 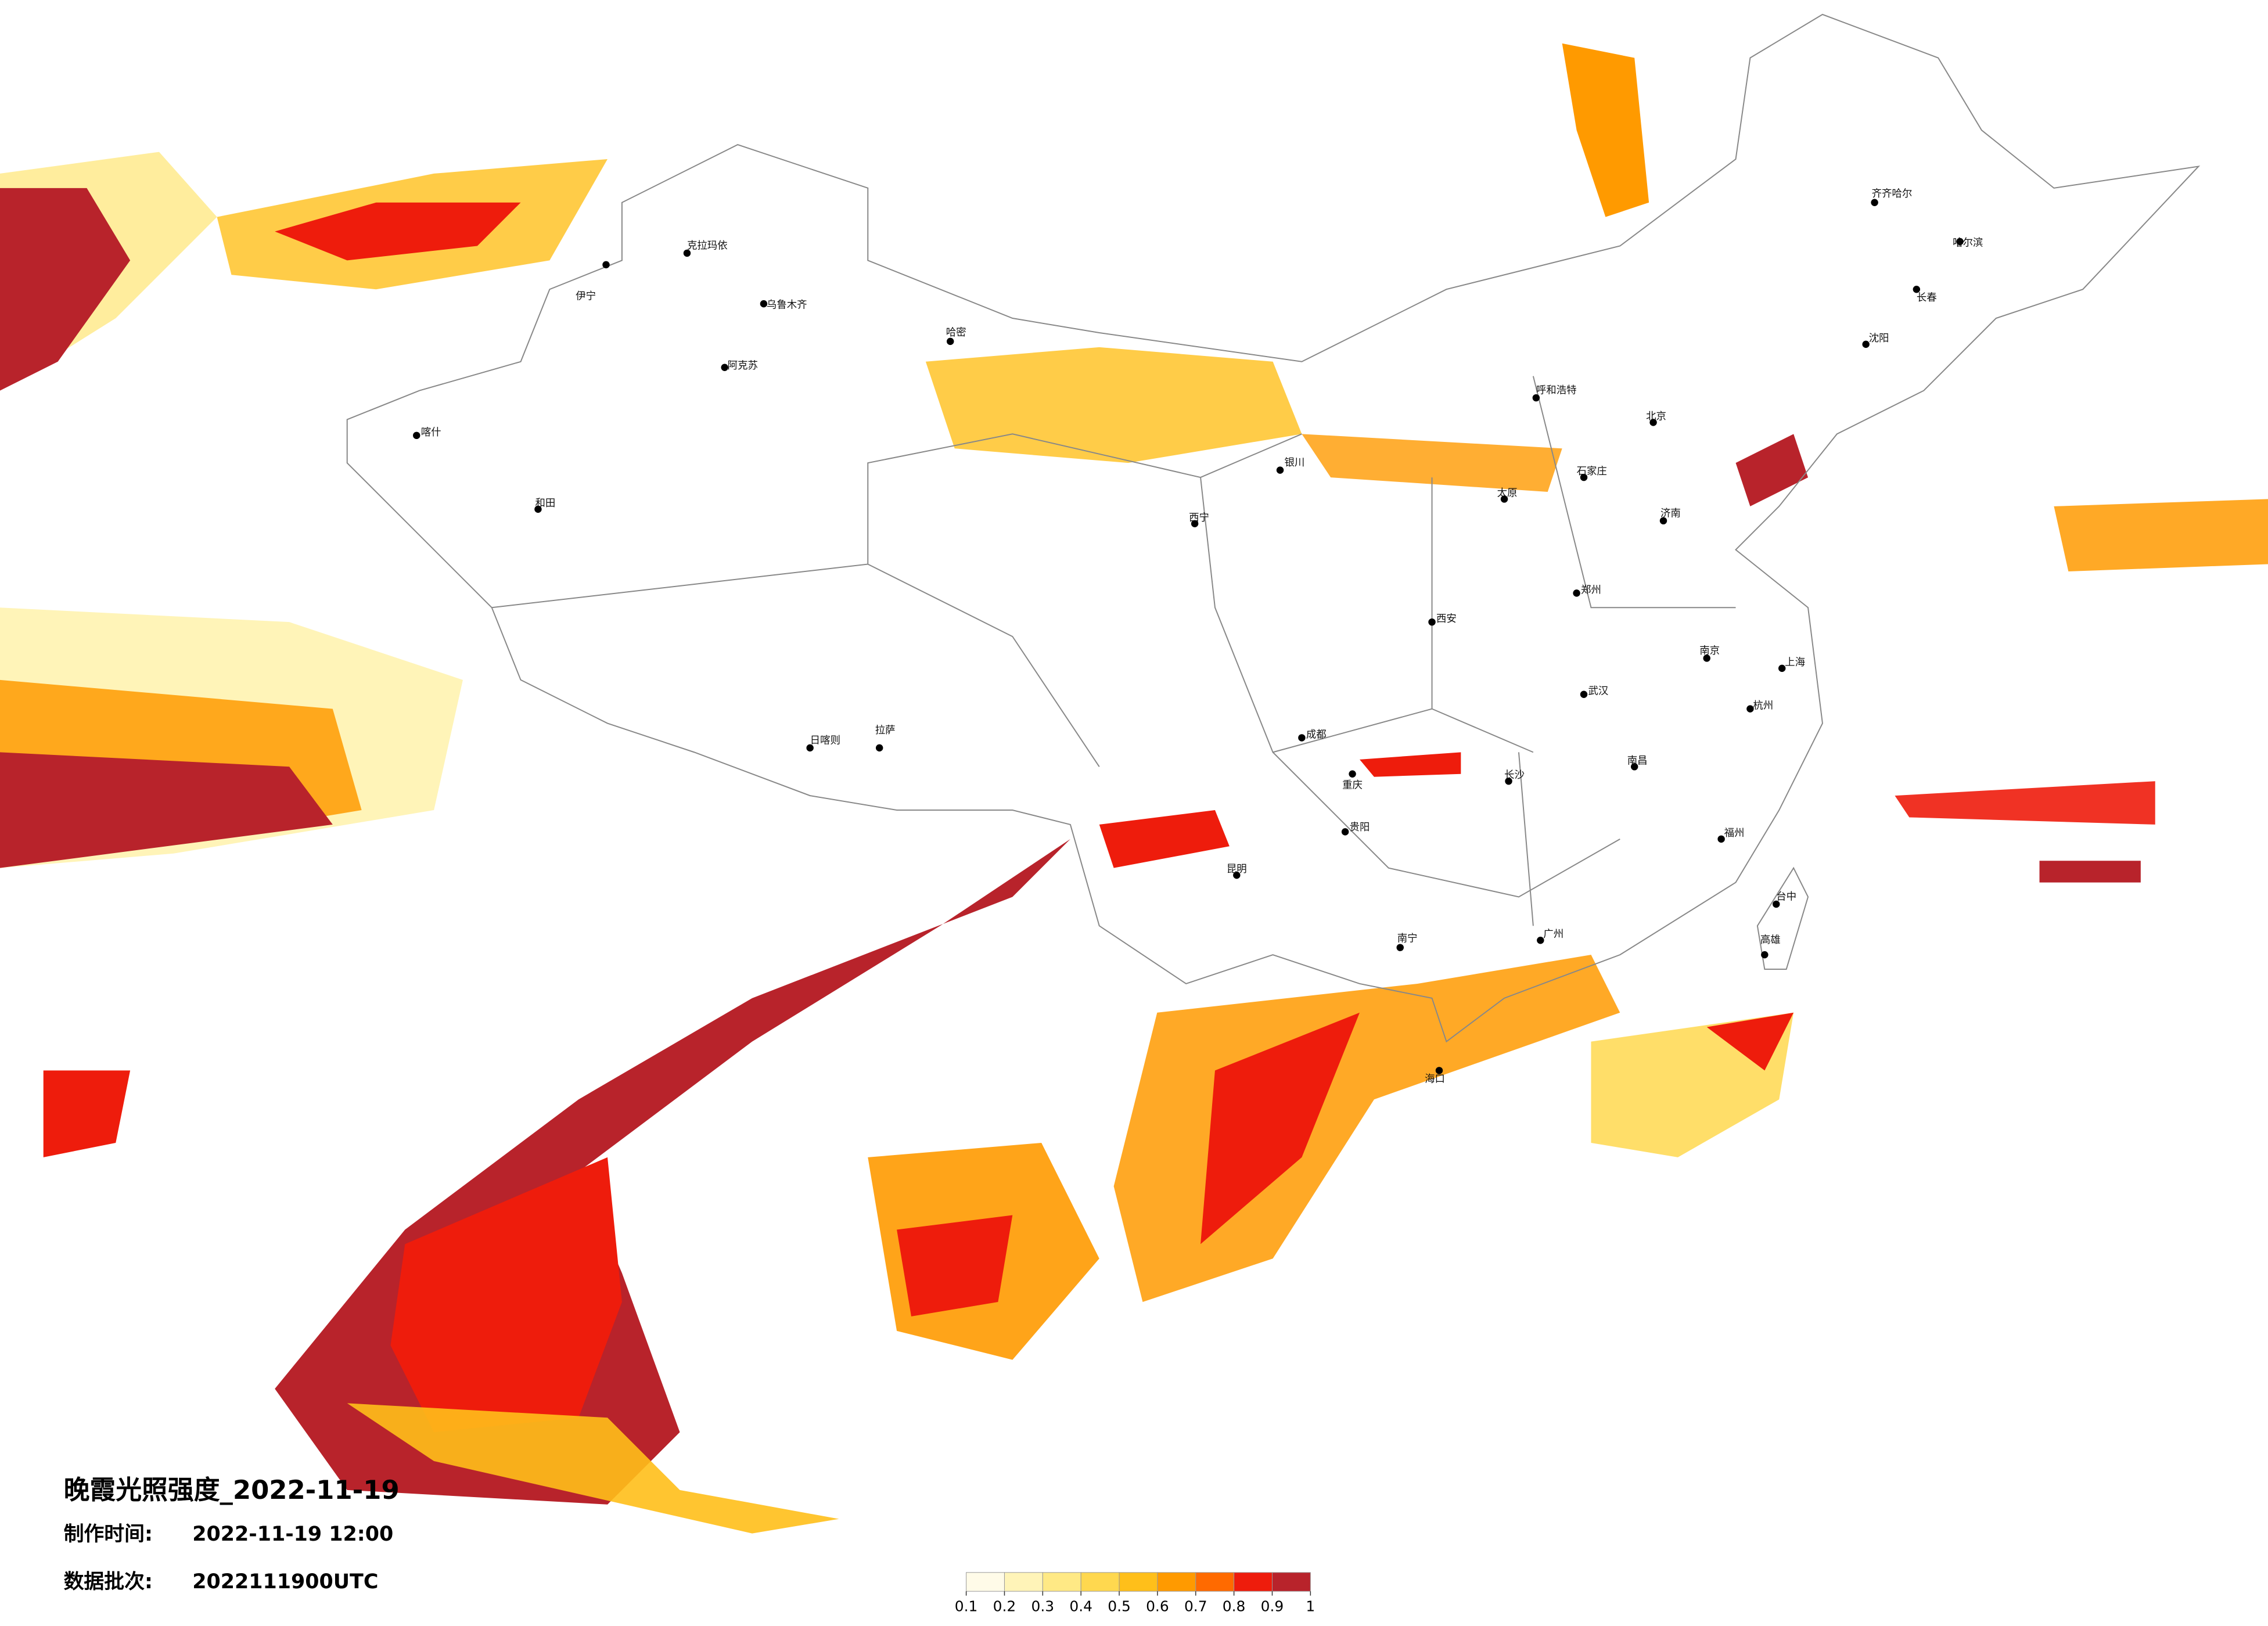 What do you see at coordinates (1004, 1606) in the screenshot?
I see `colorbar-tick-label: 0.2` at bounding box center [1004, 1606].